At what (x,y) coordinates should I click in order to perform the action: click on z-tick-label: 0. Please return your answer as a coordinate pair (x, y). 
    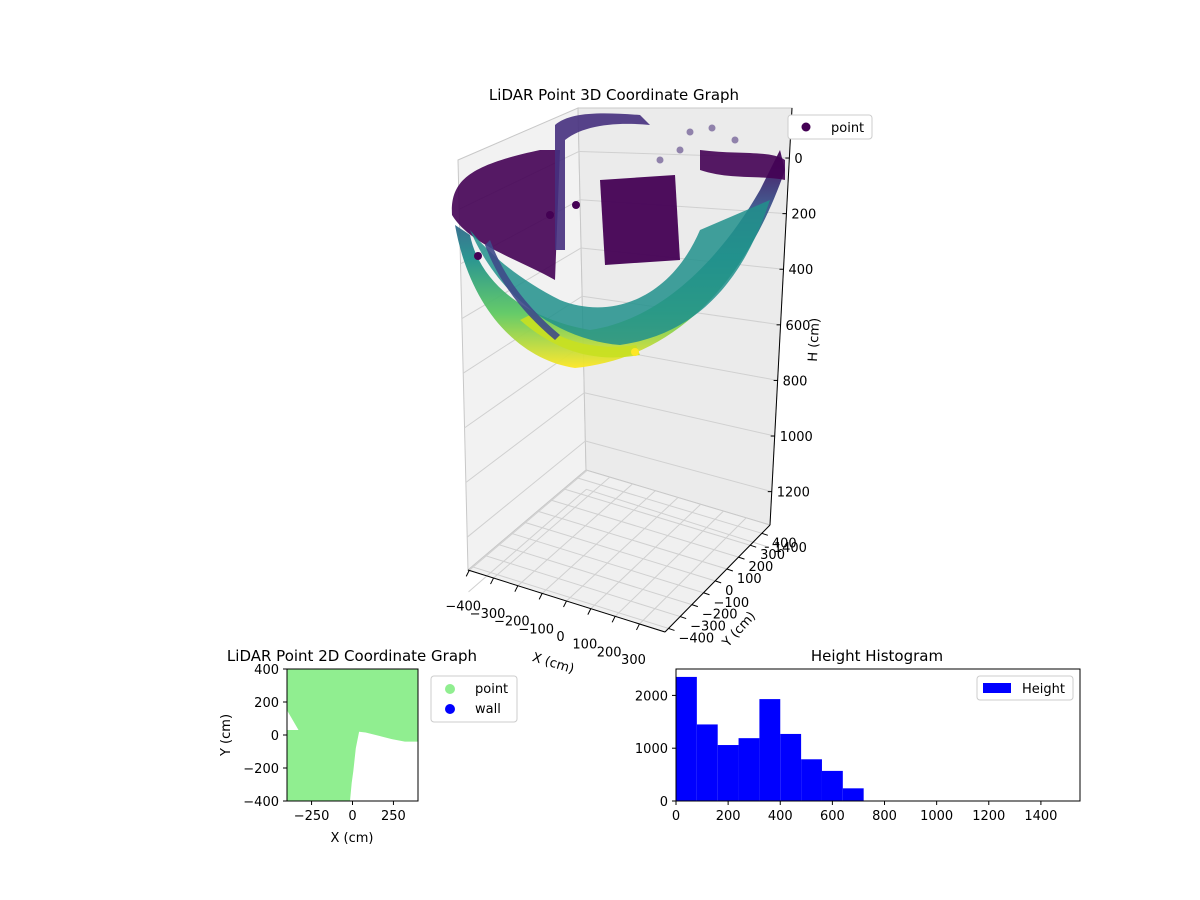
    Looking at the image, I should click on (798, 159).